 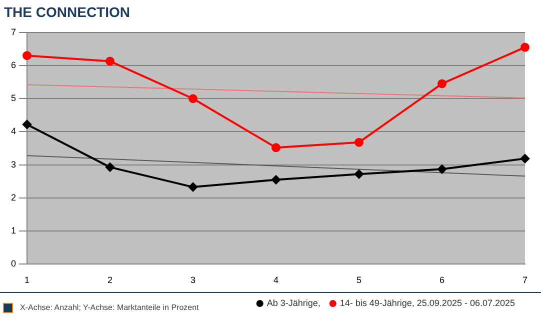 I want to click on x-tick-label: 7, so click(x=525, y=280).